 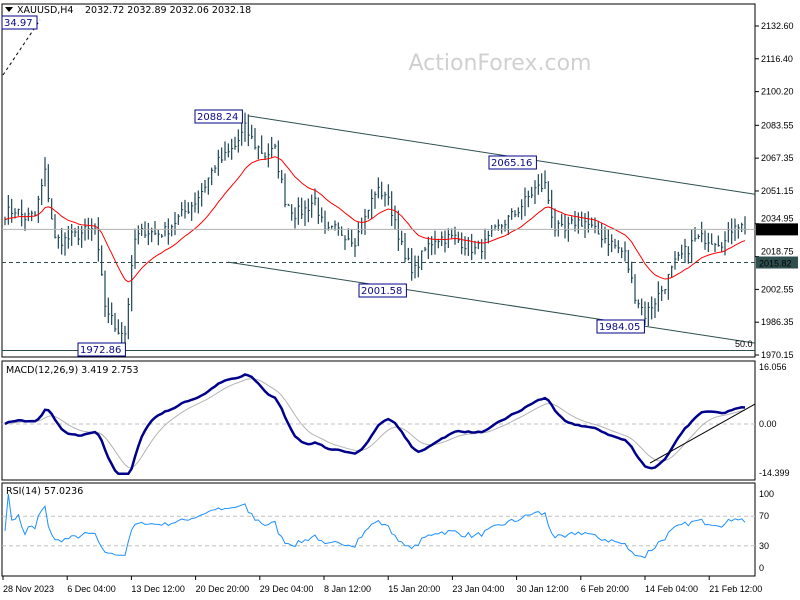 I want to click on level-price-label: 2015.82, so click(x=775, y=264).